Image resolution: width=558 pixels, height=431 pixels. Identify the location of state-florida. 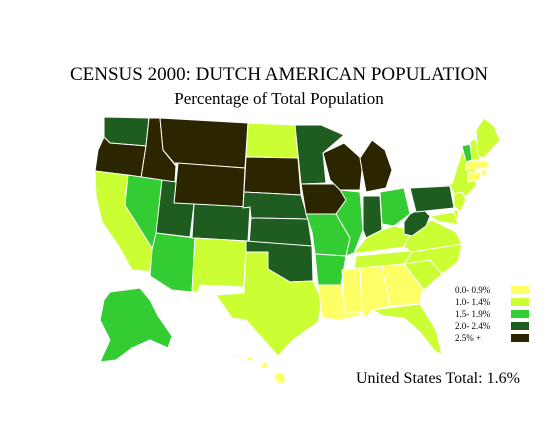
(407, 329).